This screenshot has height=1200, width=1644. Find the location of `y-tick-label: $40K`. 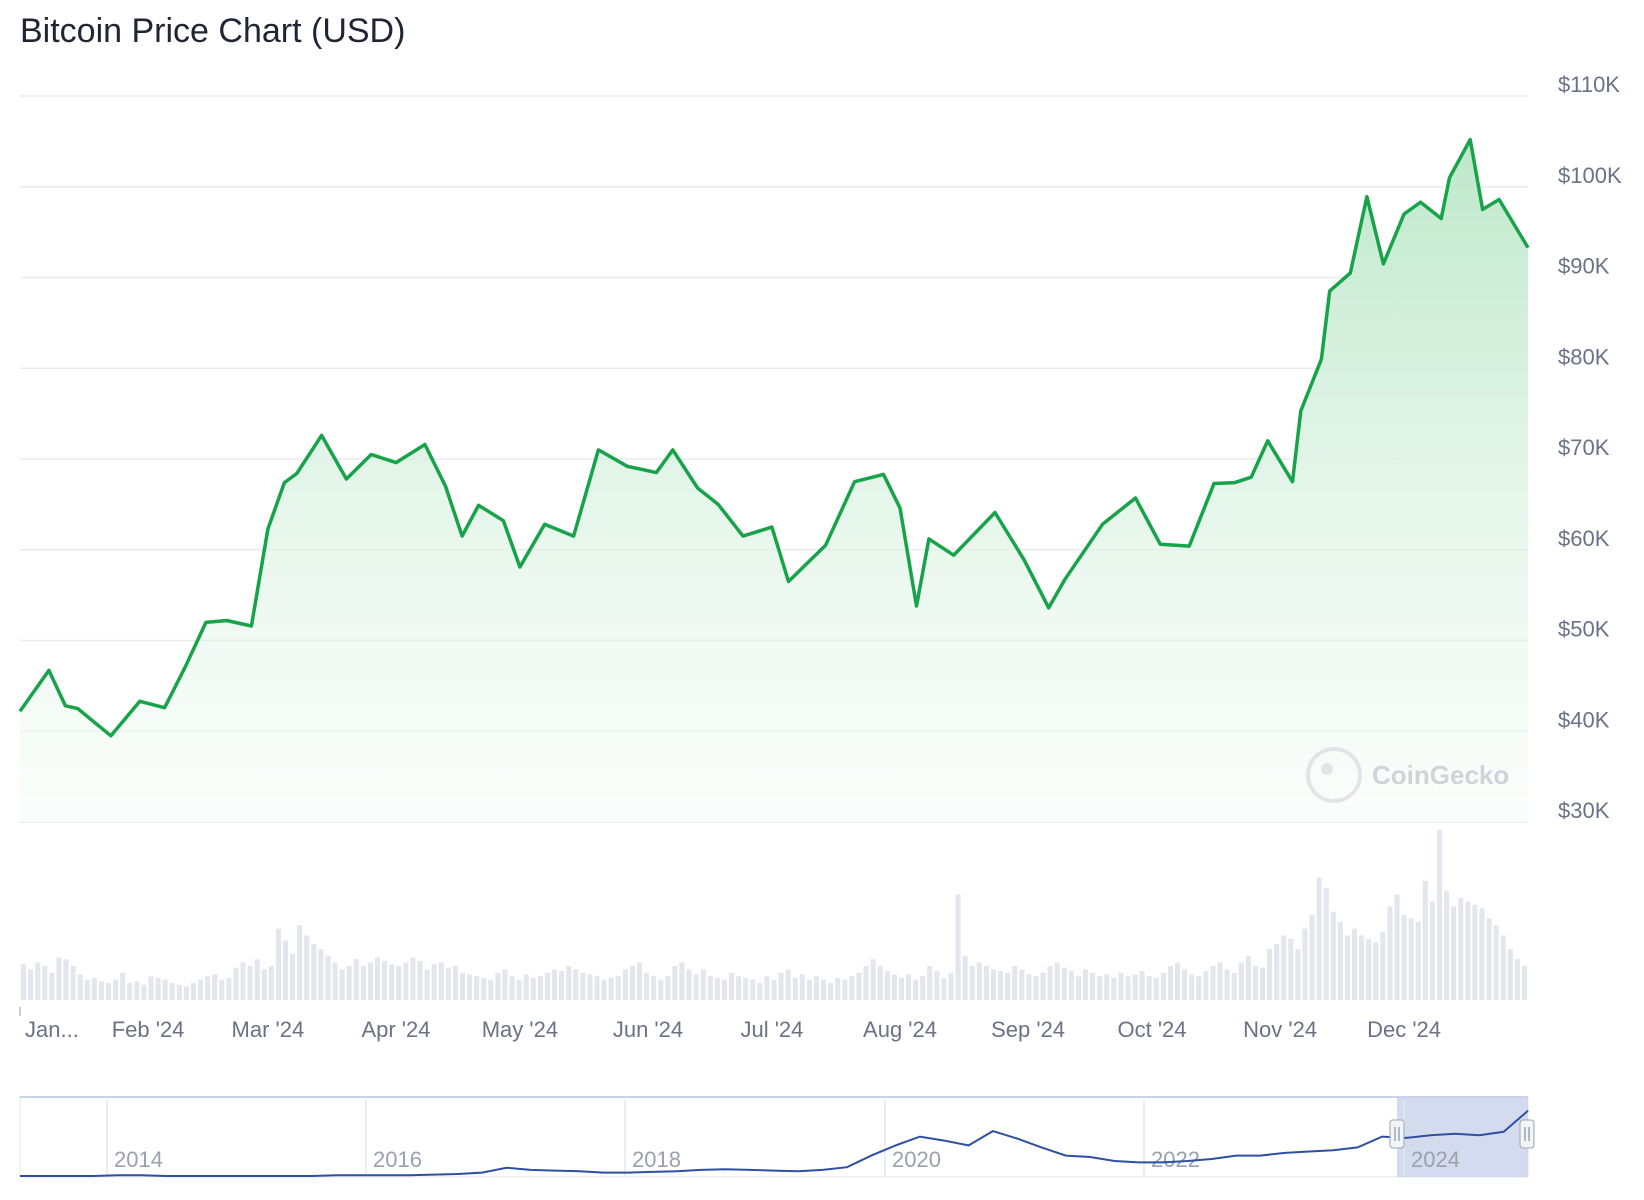

y-tick-label: $40K is located at coordinates (1584, 719).